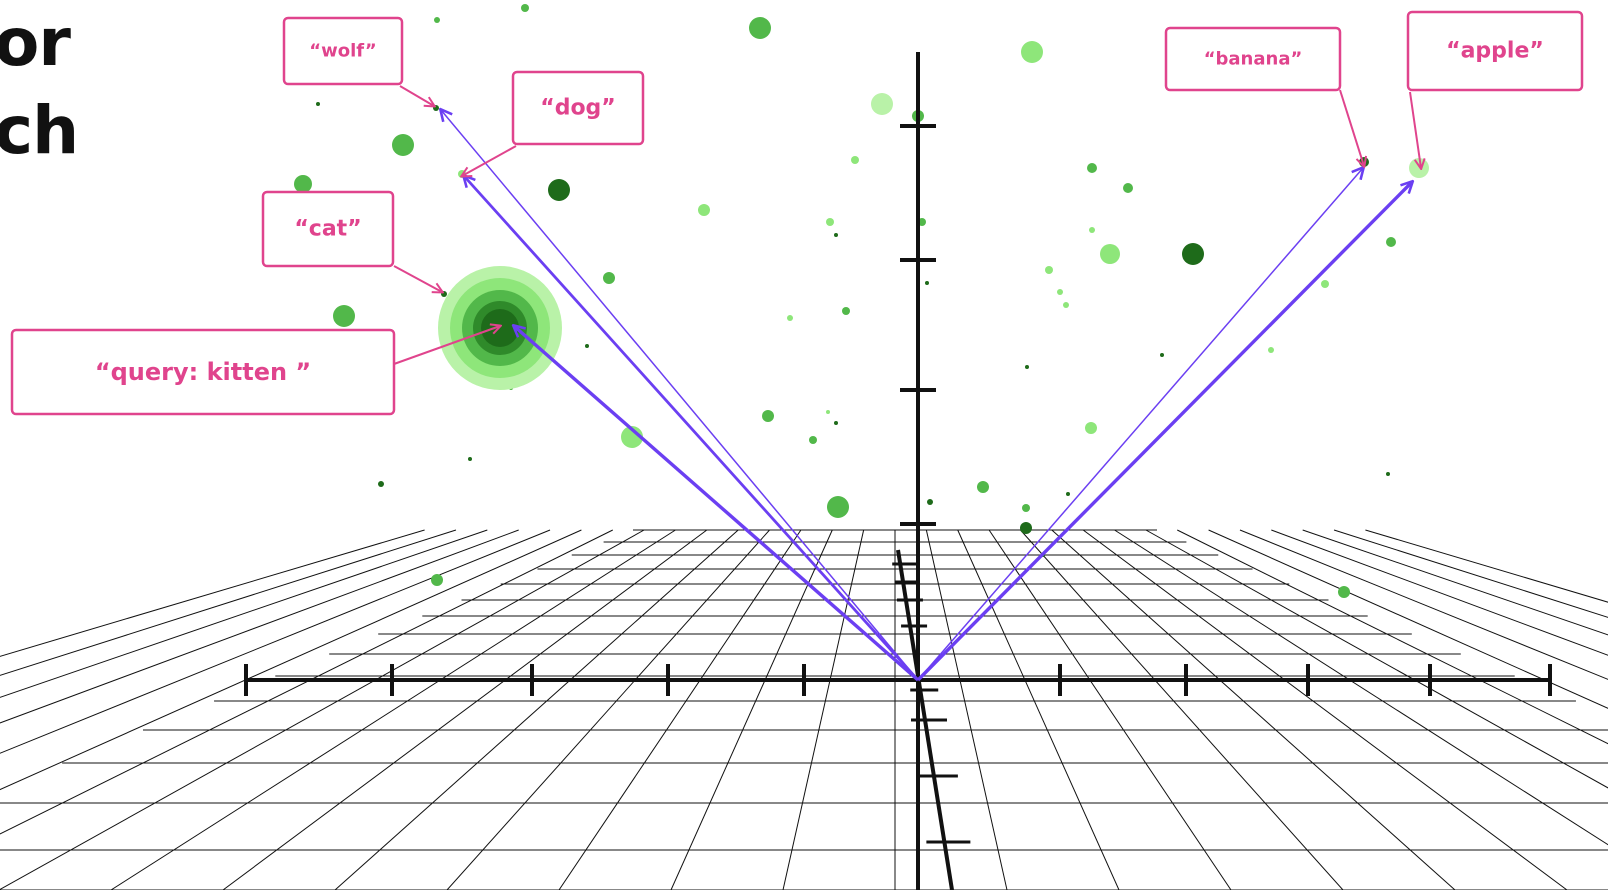 The image size is (1608, 890). Describe the element at coordinates (35, 42) in the screenshot. I see `title-fragment-1: or` at that location.